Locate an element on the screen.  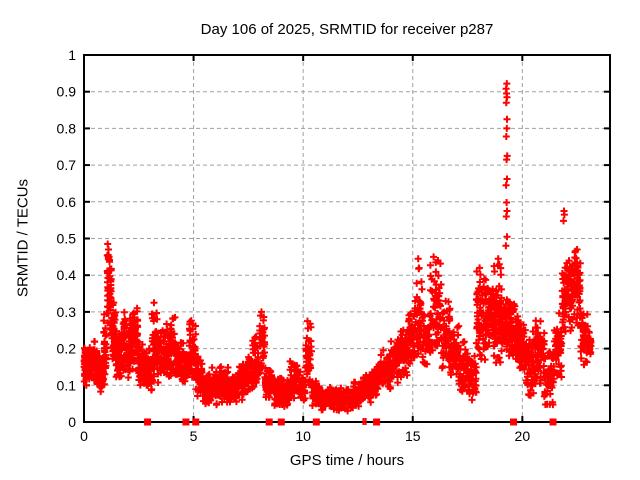
y-tick-label: 0 is located at coordinates (72, 422).